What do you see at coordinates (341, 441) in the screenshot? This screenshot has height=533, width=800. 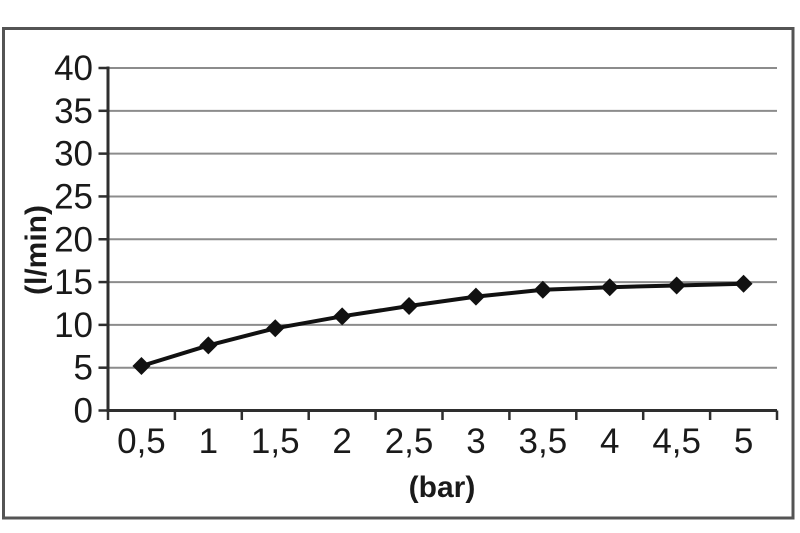 I see `x-tick-label: 2` at bounding box center [341, 441].